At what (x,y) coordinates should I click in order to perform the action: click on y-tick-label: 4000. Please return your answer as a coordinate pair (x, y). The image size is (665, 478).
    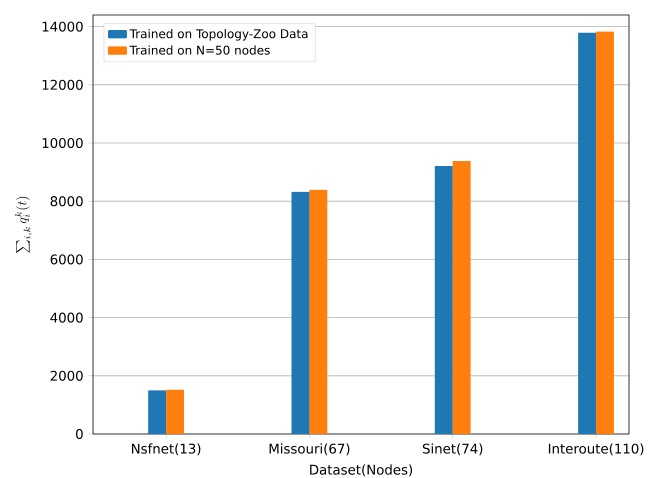
    Looking at the image, I should click on (66, 317).